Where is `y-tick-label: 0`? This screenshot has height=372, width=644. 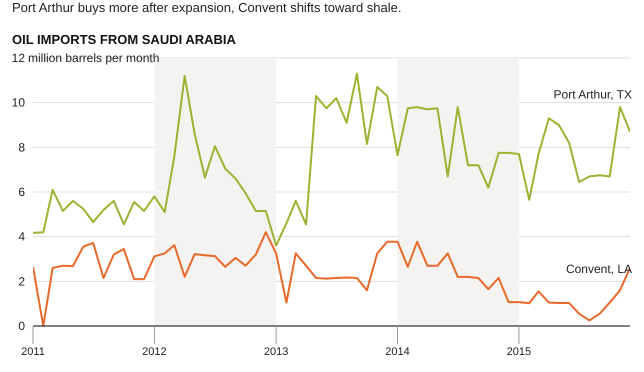
y-tick-label: 0 is located at coordinates (22, 326).